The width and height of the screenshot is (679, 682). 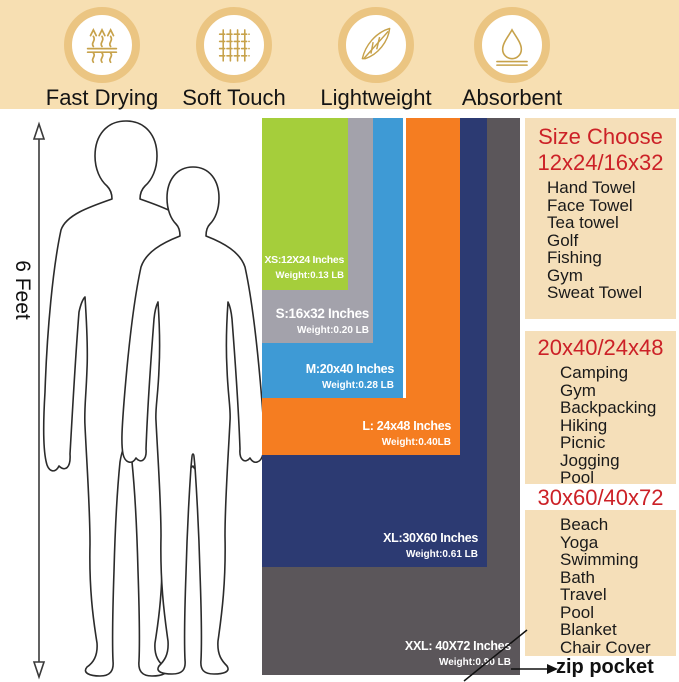 I want to click on towel-xs: XS:12X24 Inches Weight:0.13 LB, so click(x=305, y=204).